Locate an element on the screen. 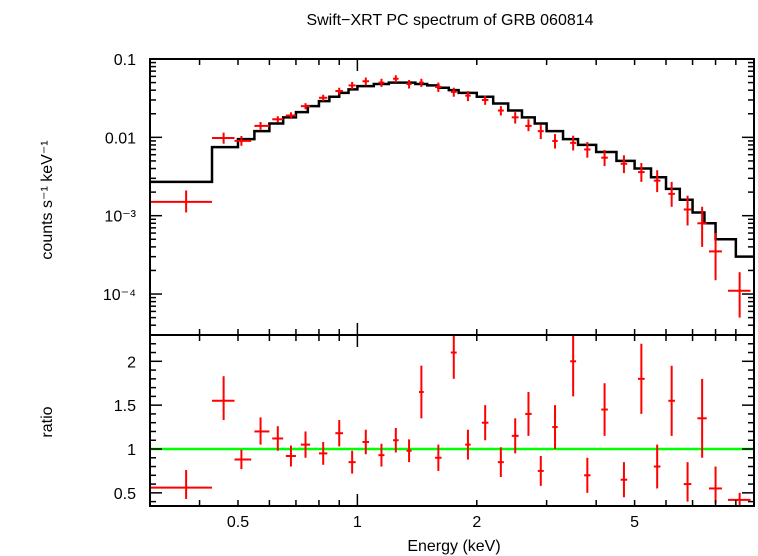 This screenshot has height=556, width=758. x-tick-label: 1 is located at coordinates (357, 522).